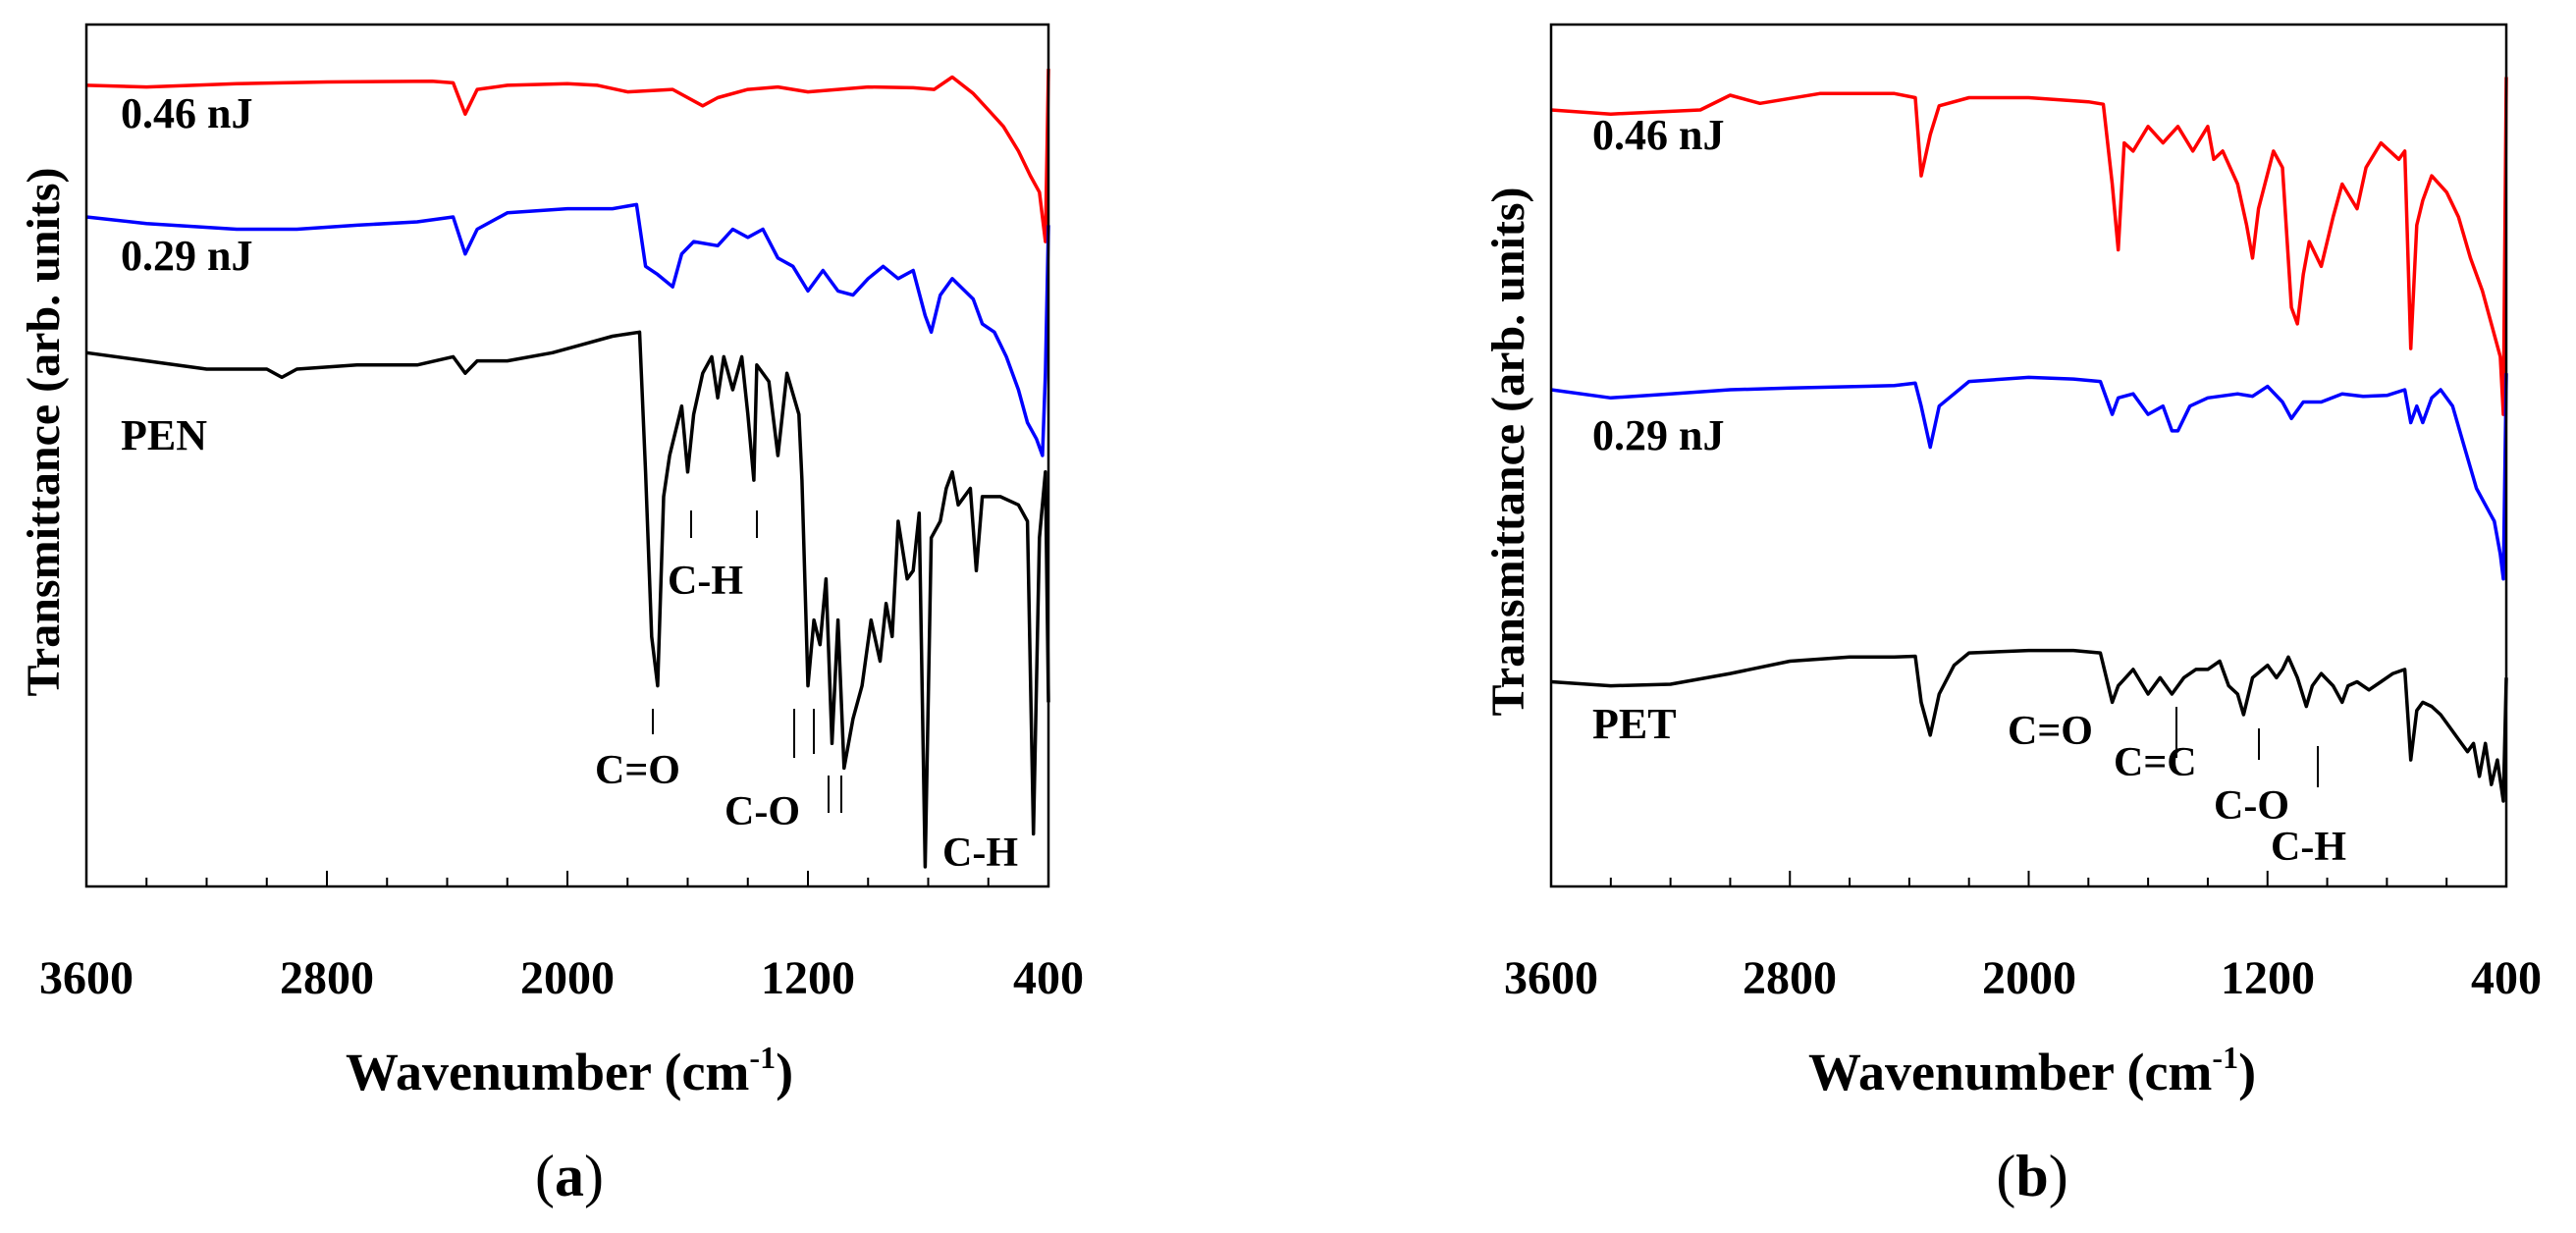 The width and height of the screenshot is (2576, 1233). Describe the element at coordinates (44, 431) in the screenshot. I see `panel-a-y-axis-label: Transmittance (arb. units)` at that location.